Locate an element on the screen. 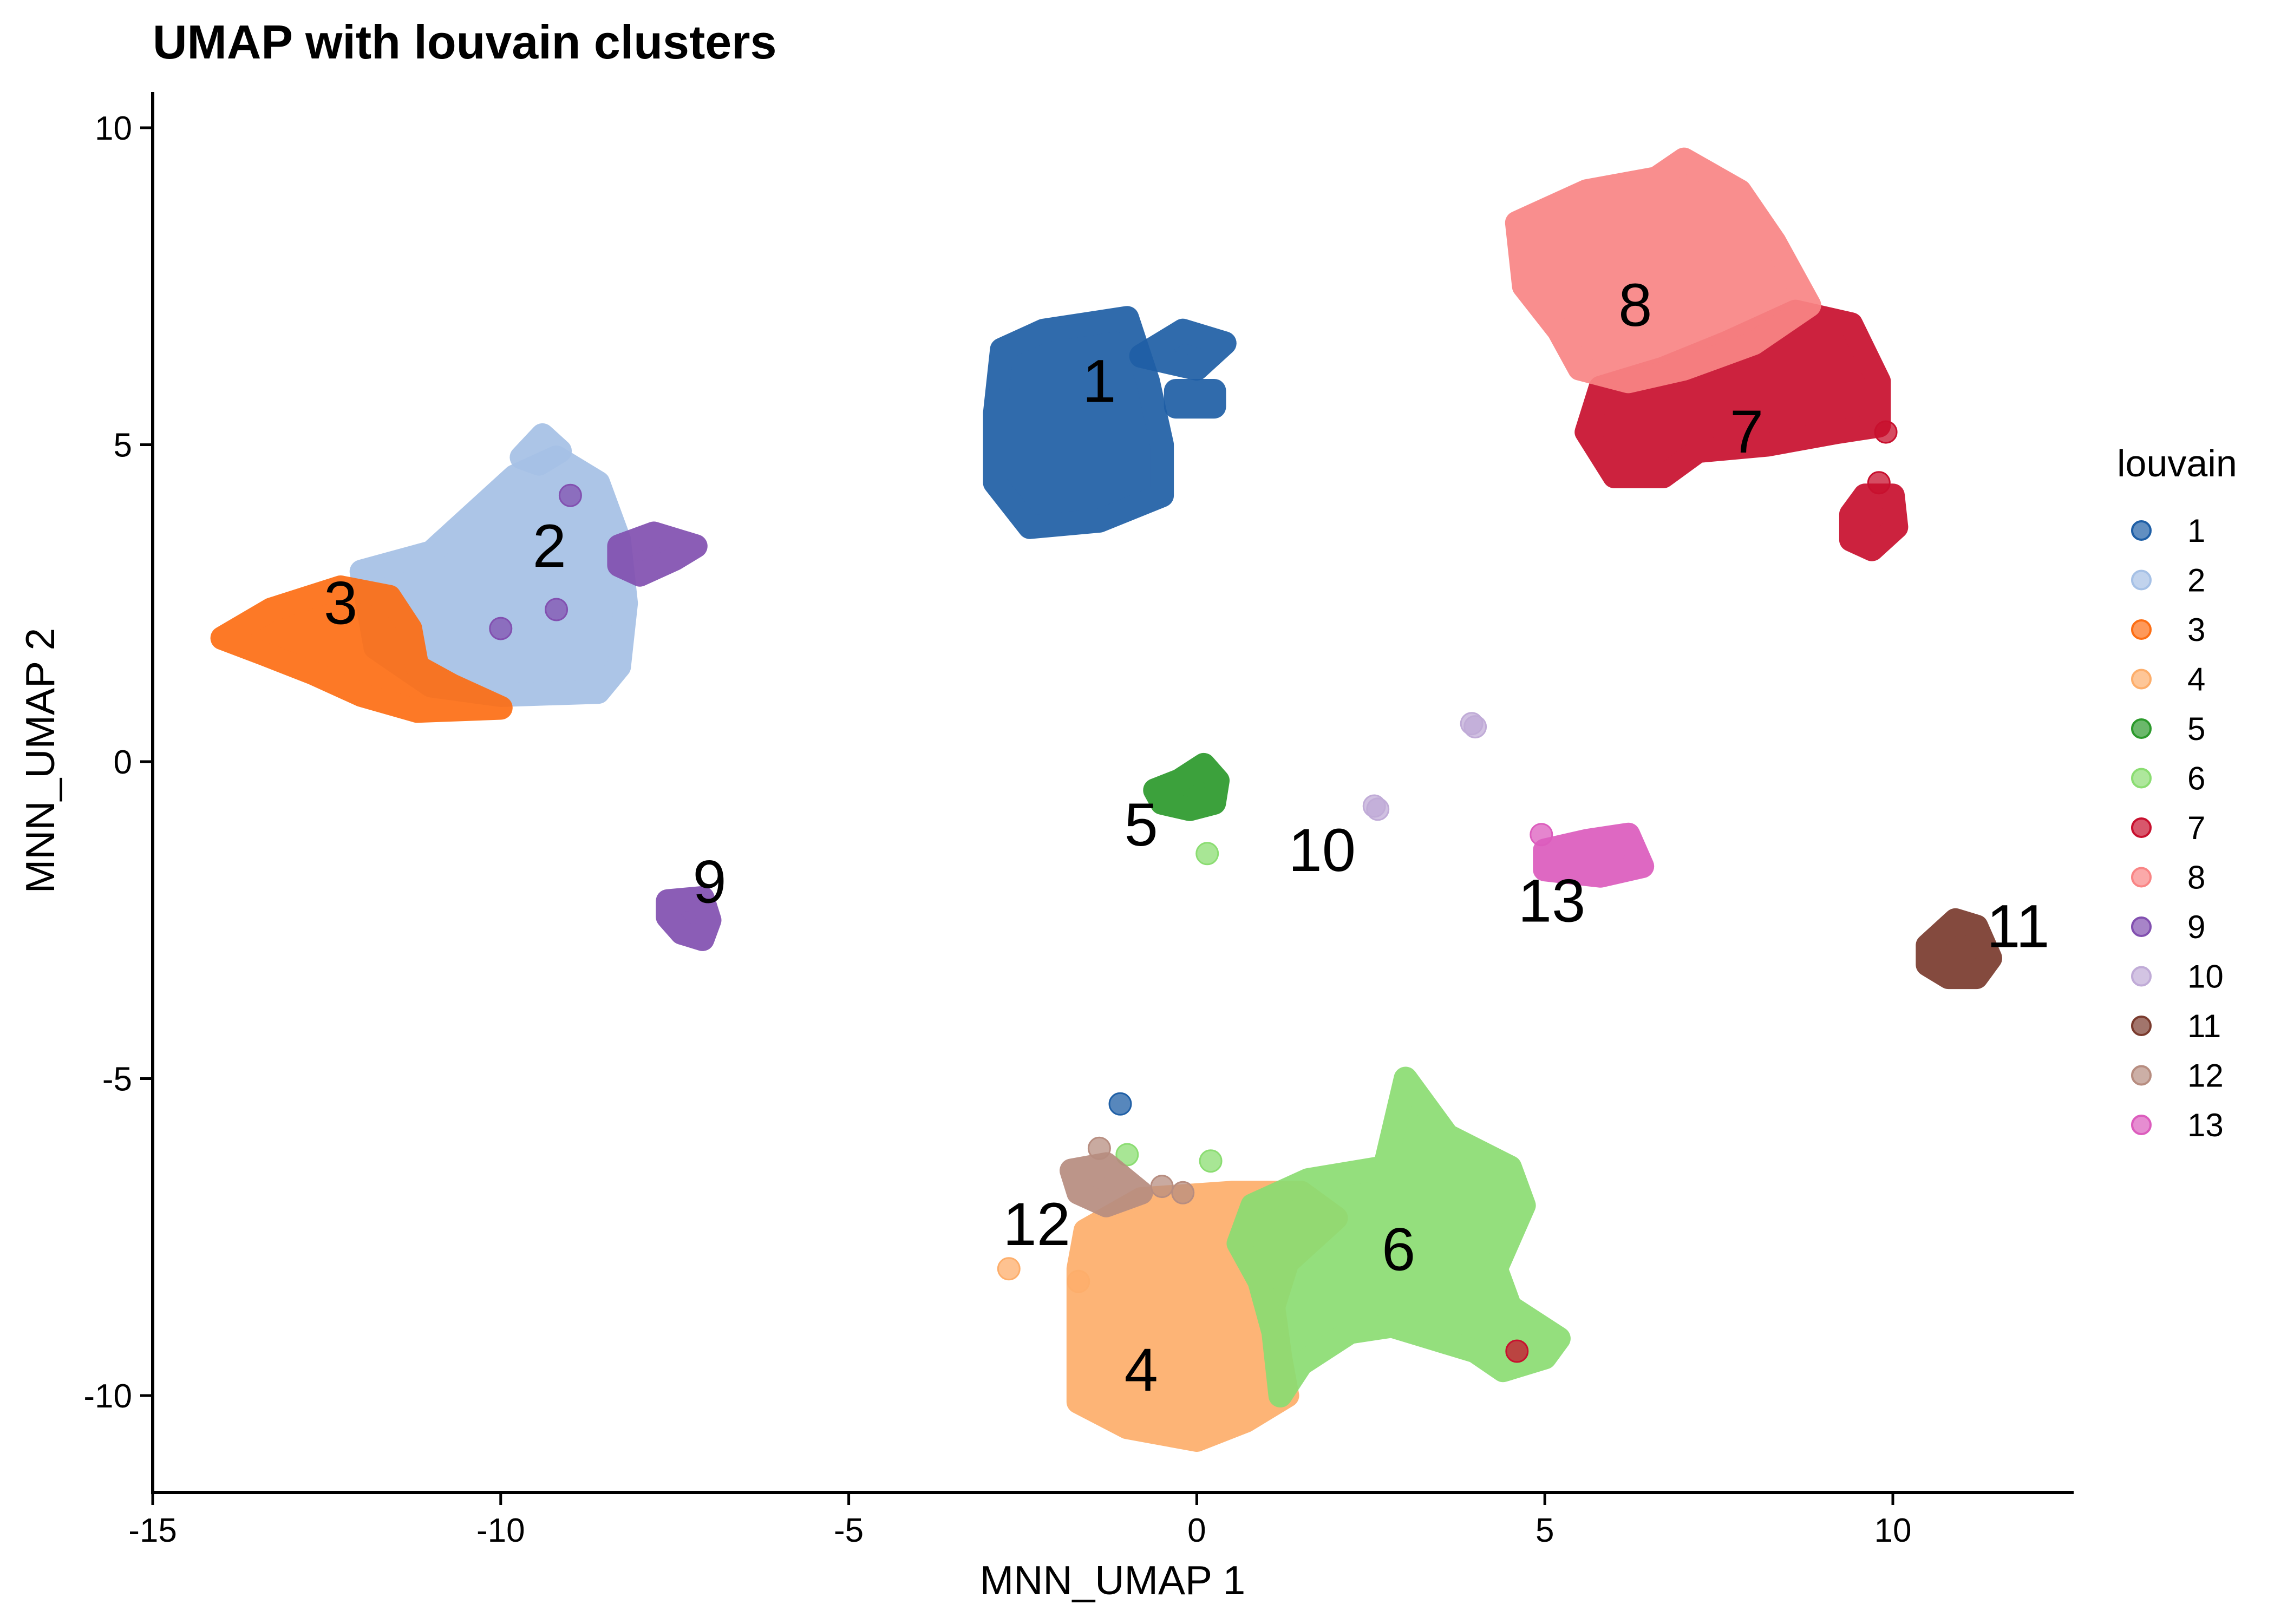 Image resolution: width=2274 pixels, height=1624 pixels. x-axis-ticks: -15 -10 -5 0 5 10 is located at coordinates (1020, 1520).